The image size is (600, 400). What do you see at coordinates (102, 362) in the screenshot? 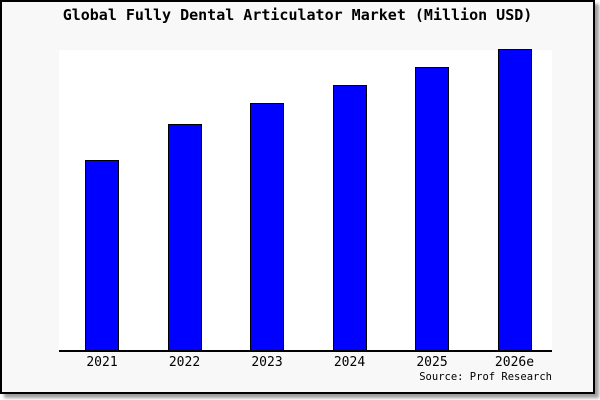
I see `x-tick-label-2021: 2021` at bounding box center [102, 362].